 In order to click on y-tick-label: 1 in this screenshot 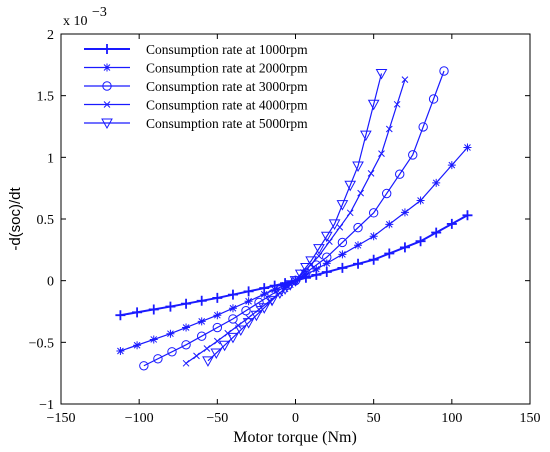, I will do `click(50, 158)`.